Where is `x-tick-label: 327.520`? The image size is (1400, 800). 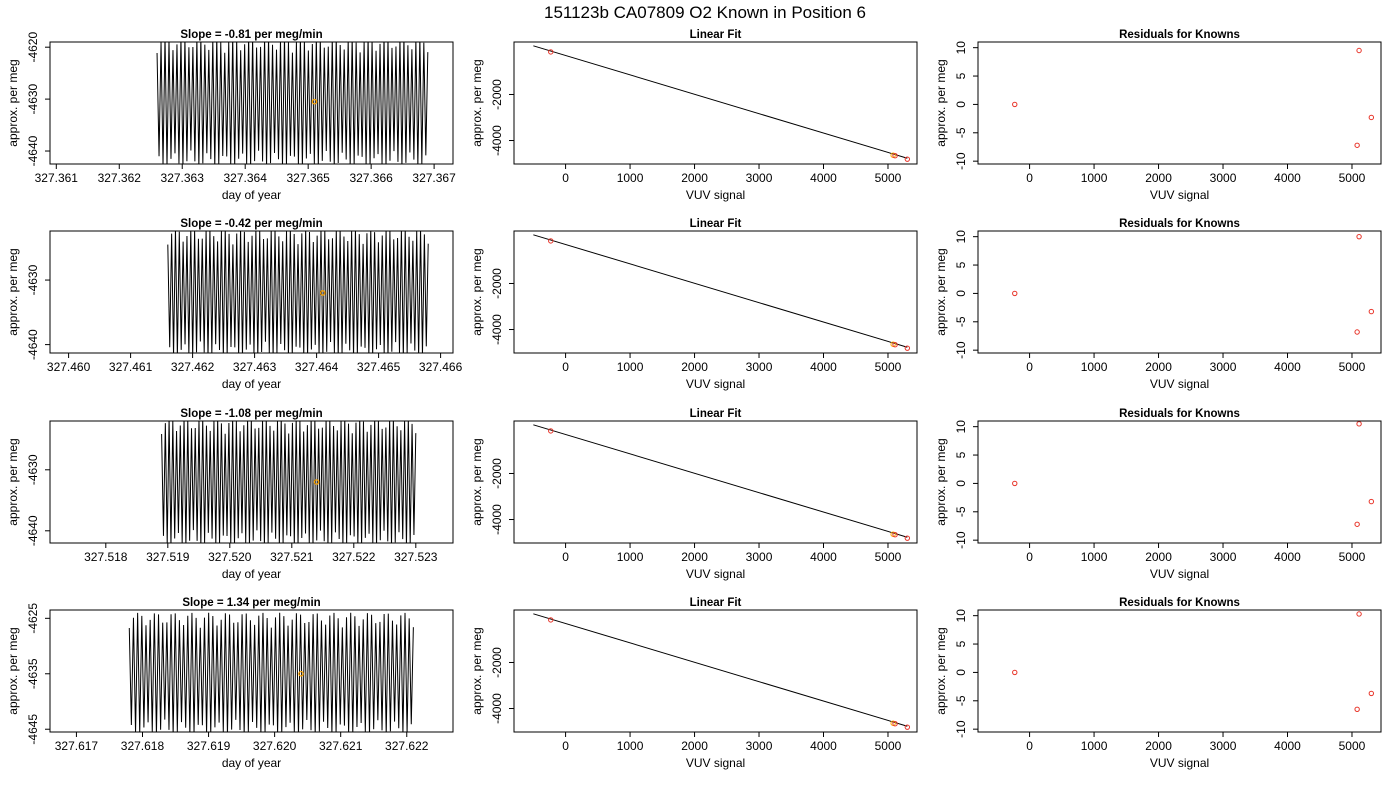 x-tick-label: 327.520 is located at coordinates (230, 557).